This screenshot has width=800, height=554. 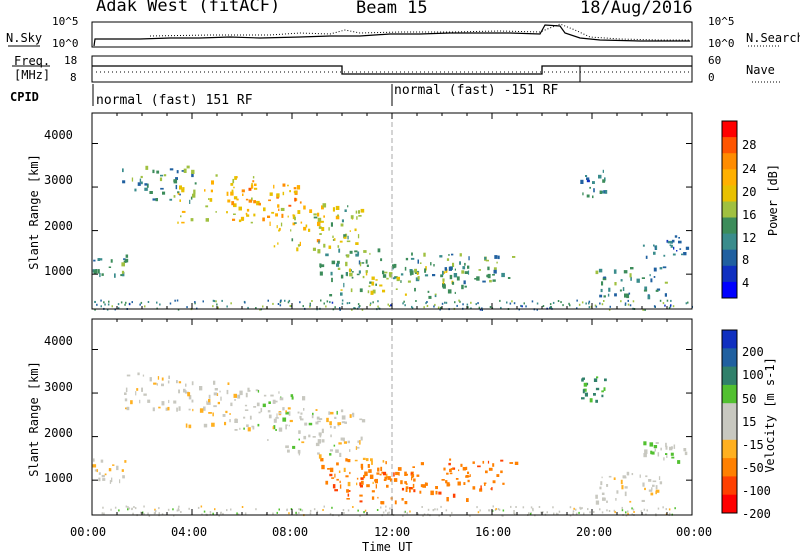 What do you see at coordinates (729, 209) in the screenshot?
I see `power-colorbar` at bounding box center [729, 209].